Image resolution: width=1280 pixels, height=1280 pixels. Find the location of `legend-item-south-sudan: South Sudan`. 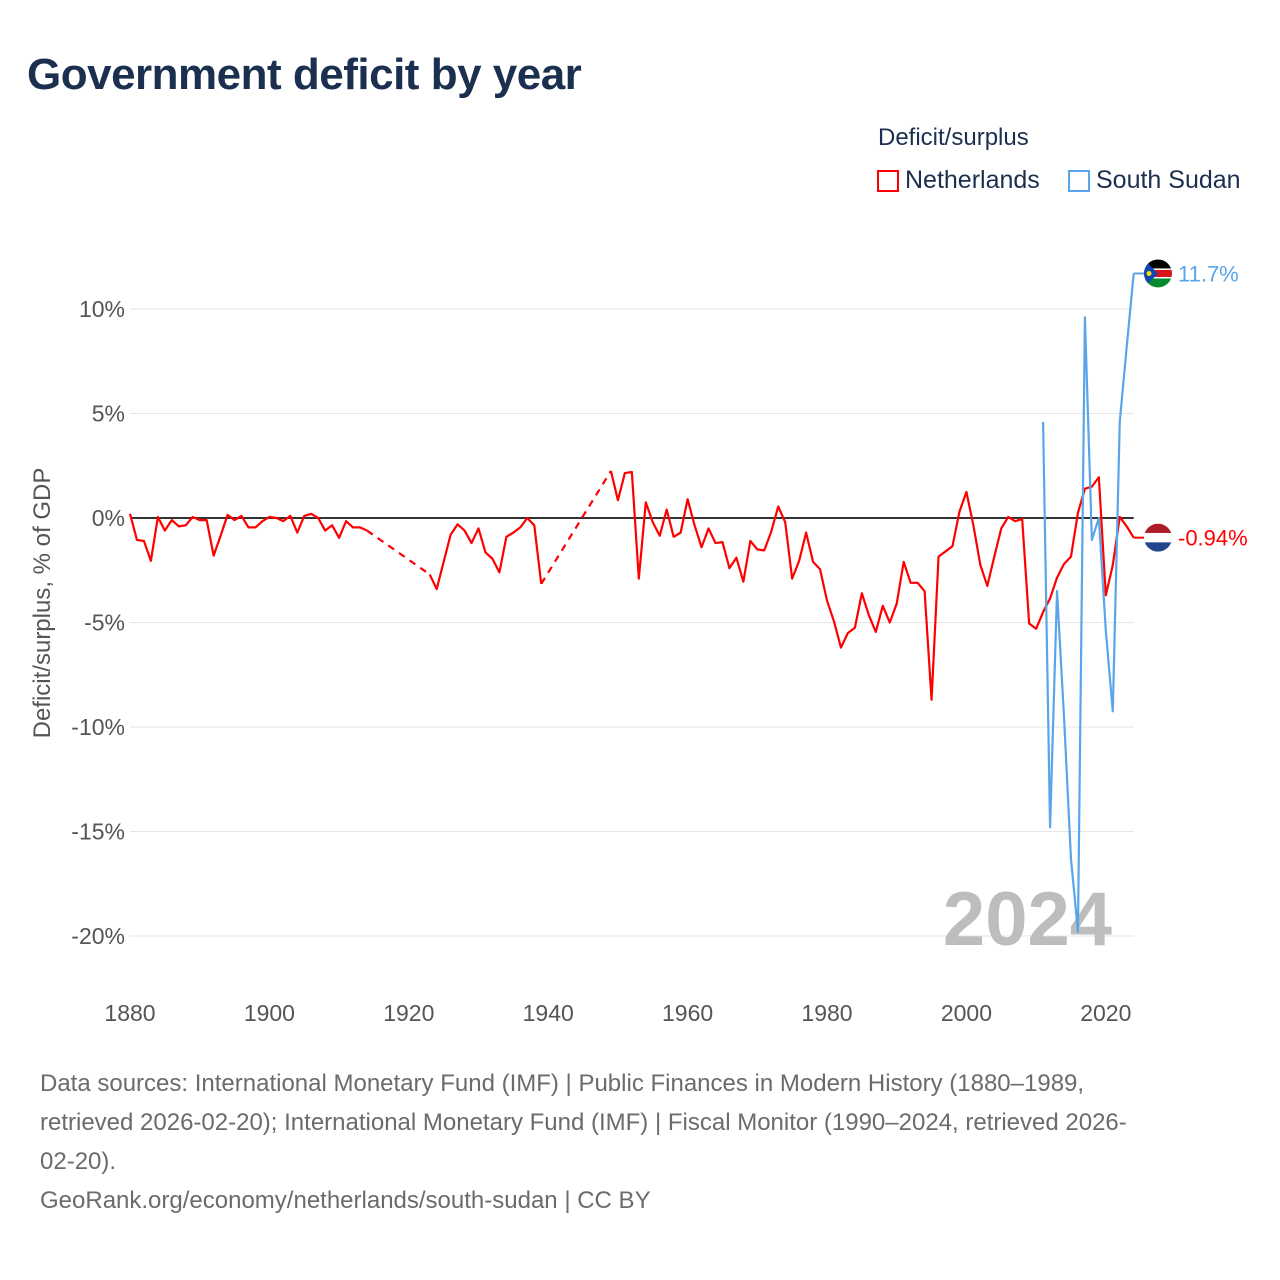

legend-item-south-sudan: South Sudan is located at coordinates (1154, 180).